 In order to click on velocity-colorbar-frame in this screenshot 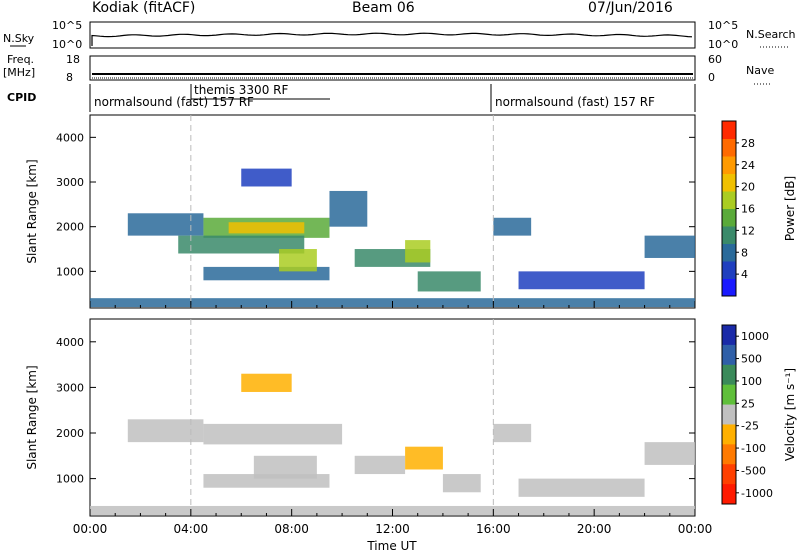, I will do `click(729, 414)`.